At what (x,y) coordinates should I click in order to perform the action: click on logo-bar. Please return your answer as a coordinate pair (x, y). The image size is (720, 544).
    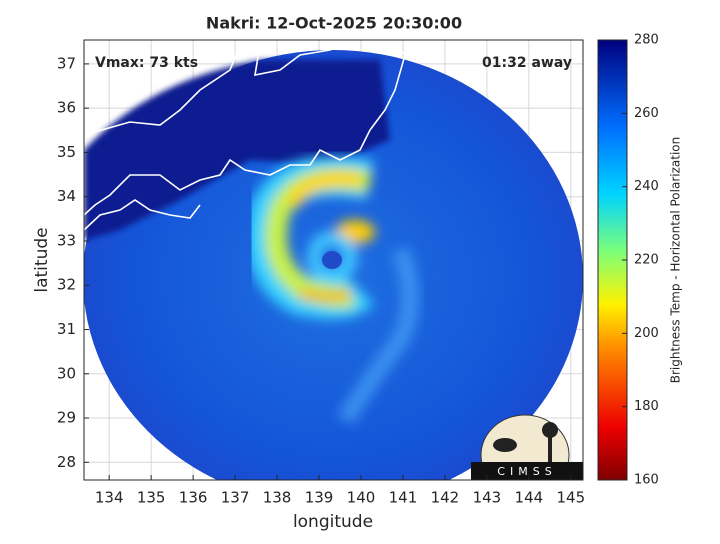
    Looking at the image, I should click on (527, 471).